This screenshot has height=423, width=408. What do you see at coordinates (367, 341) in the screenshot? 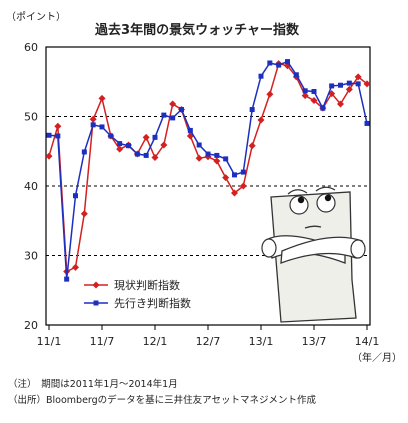
I see `x-tick-label: 14/1` at bounding box center [367, 341].